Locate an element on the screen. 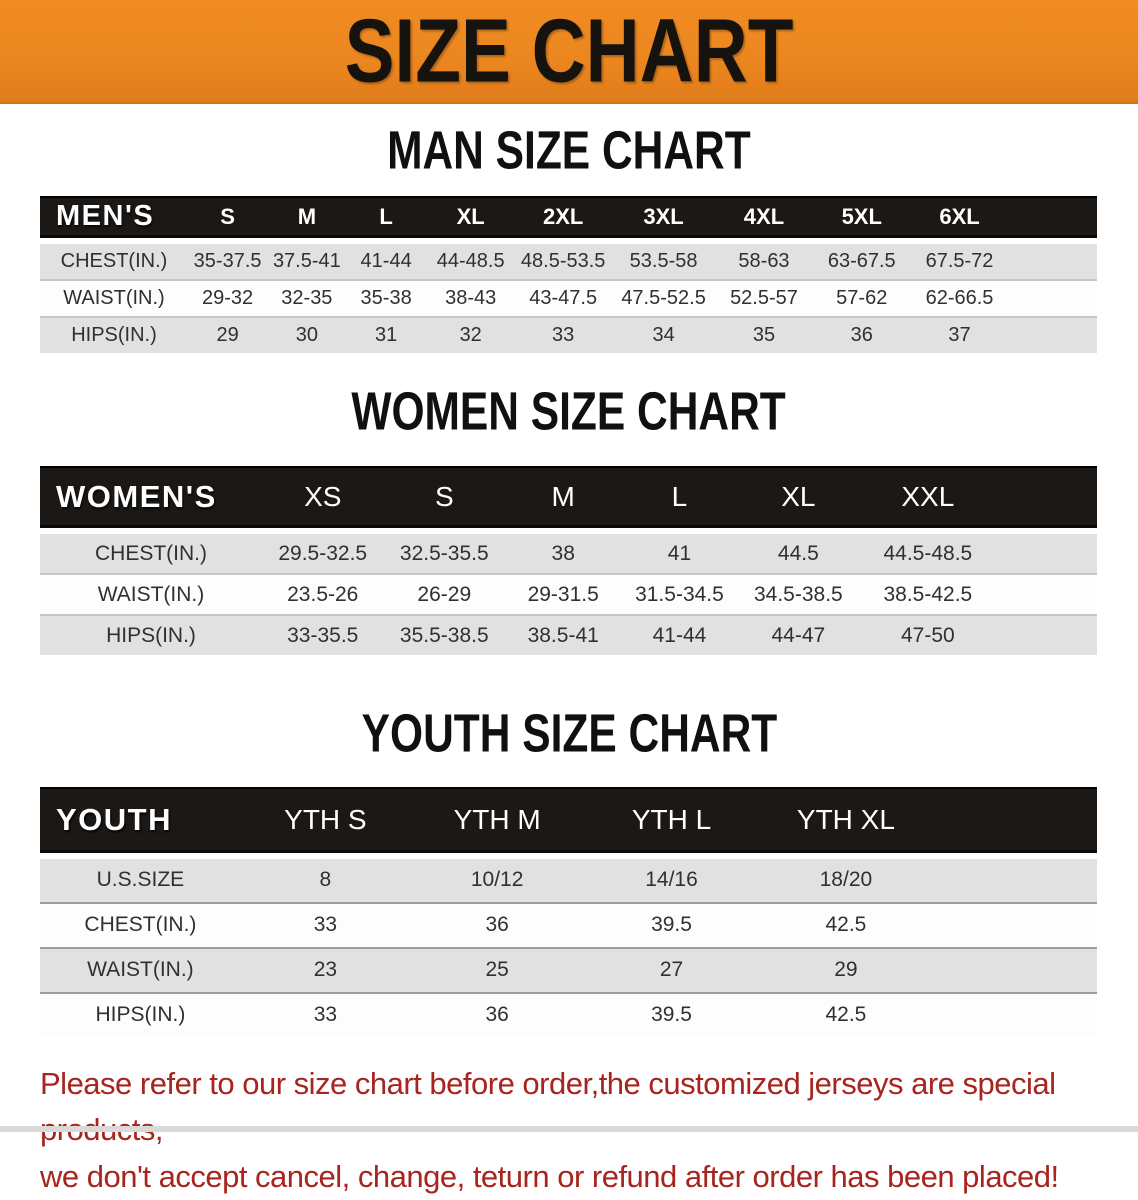 This screenshot has height=1200, width=1138. size-value-cell: 53.5-58 is located at coordinates (664, 261).